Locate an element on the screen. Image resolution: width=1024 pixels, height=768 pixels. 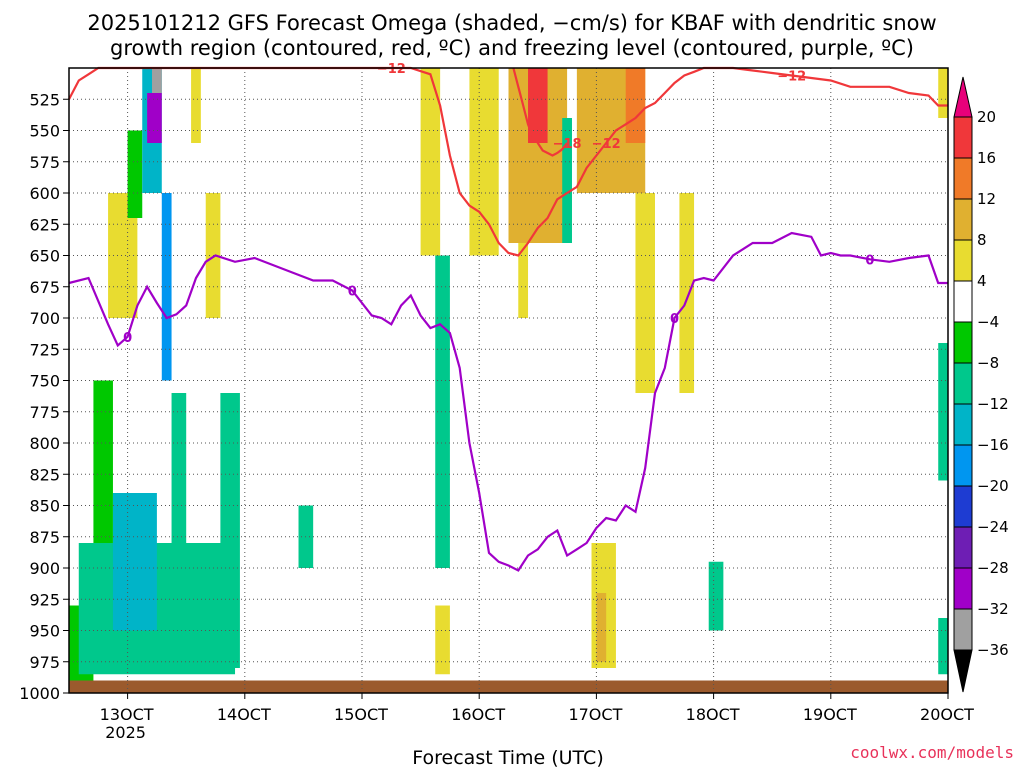
y-tick-label: 575 is located at coordinates (44, 162).